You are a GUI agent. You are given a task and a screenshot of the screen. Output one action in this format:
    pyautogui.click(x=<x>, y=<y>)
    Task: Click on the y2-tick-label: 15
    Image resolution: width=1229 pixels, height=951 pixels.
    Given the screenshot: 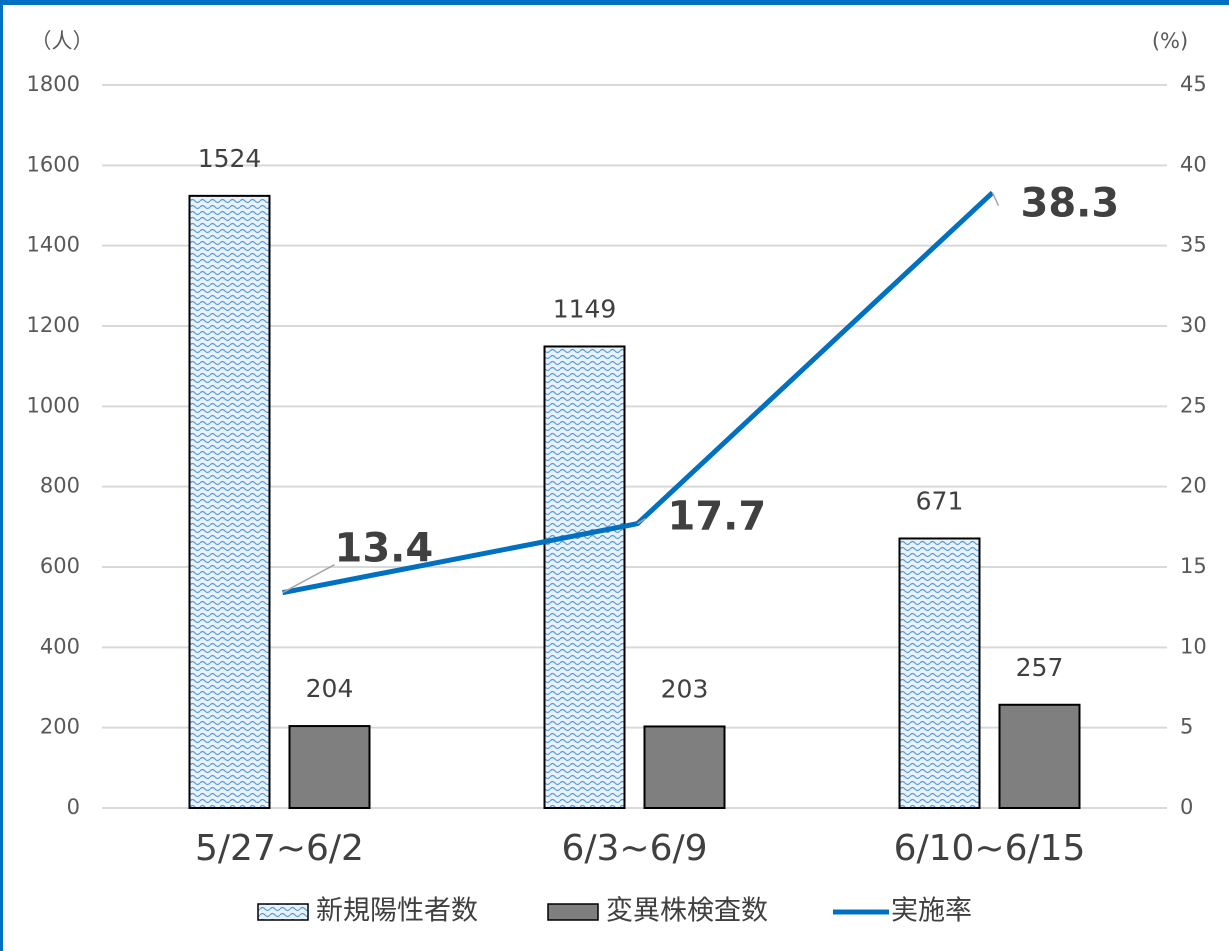 What is the action you would take?
    pyautogui.click(x=1193, y=566)
    